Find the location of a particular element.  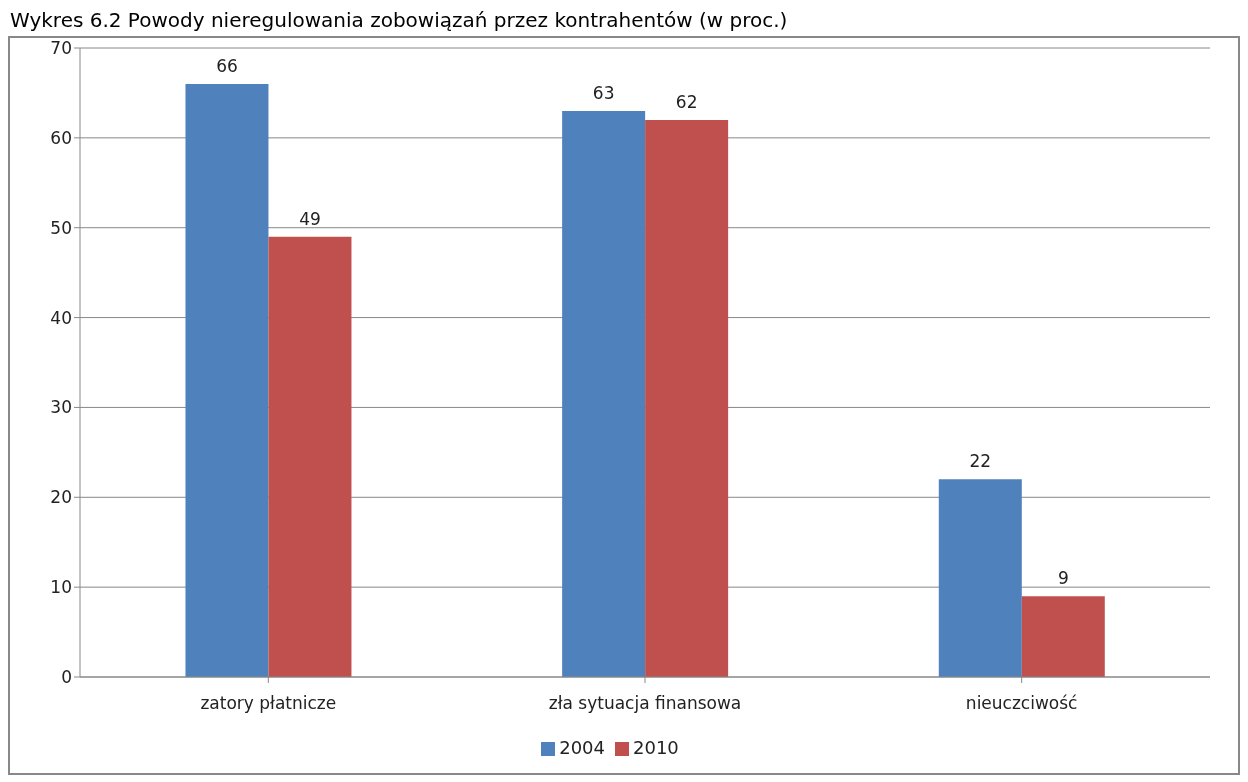

y-tick-label: 0 is located at coordinates (66, 677).